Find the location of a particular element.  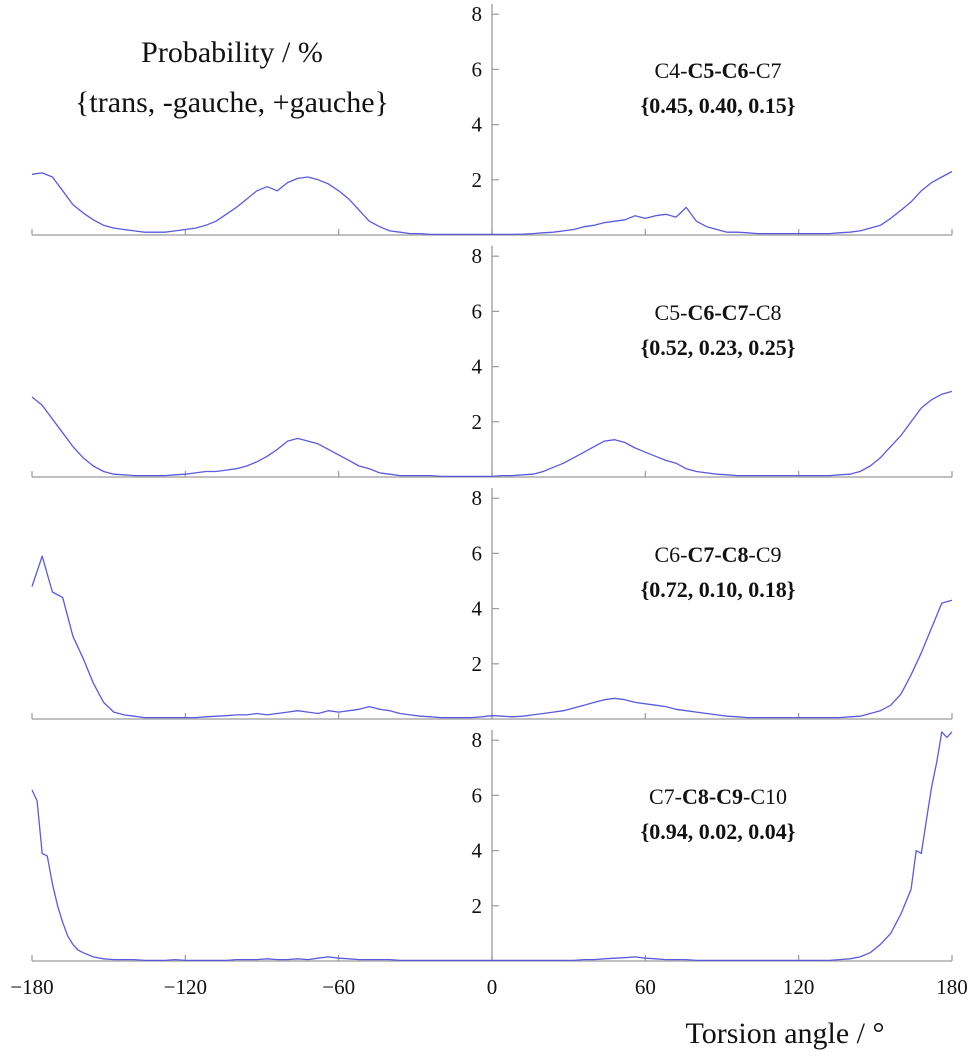

panel-3-dihedral-part-1: C6- is located at coordinates (670, 554).